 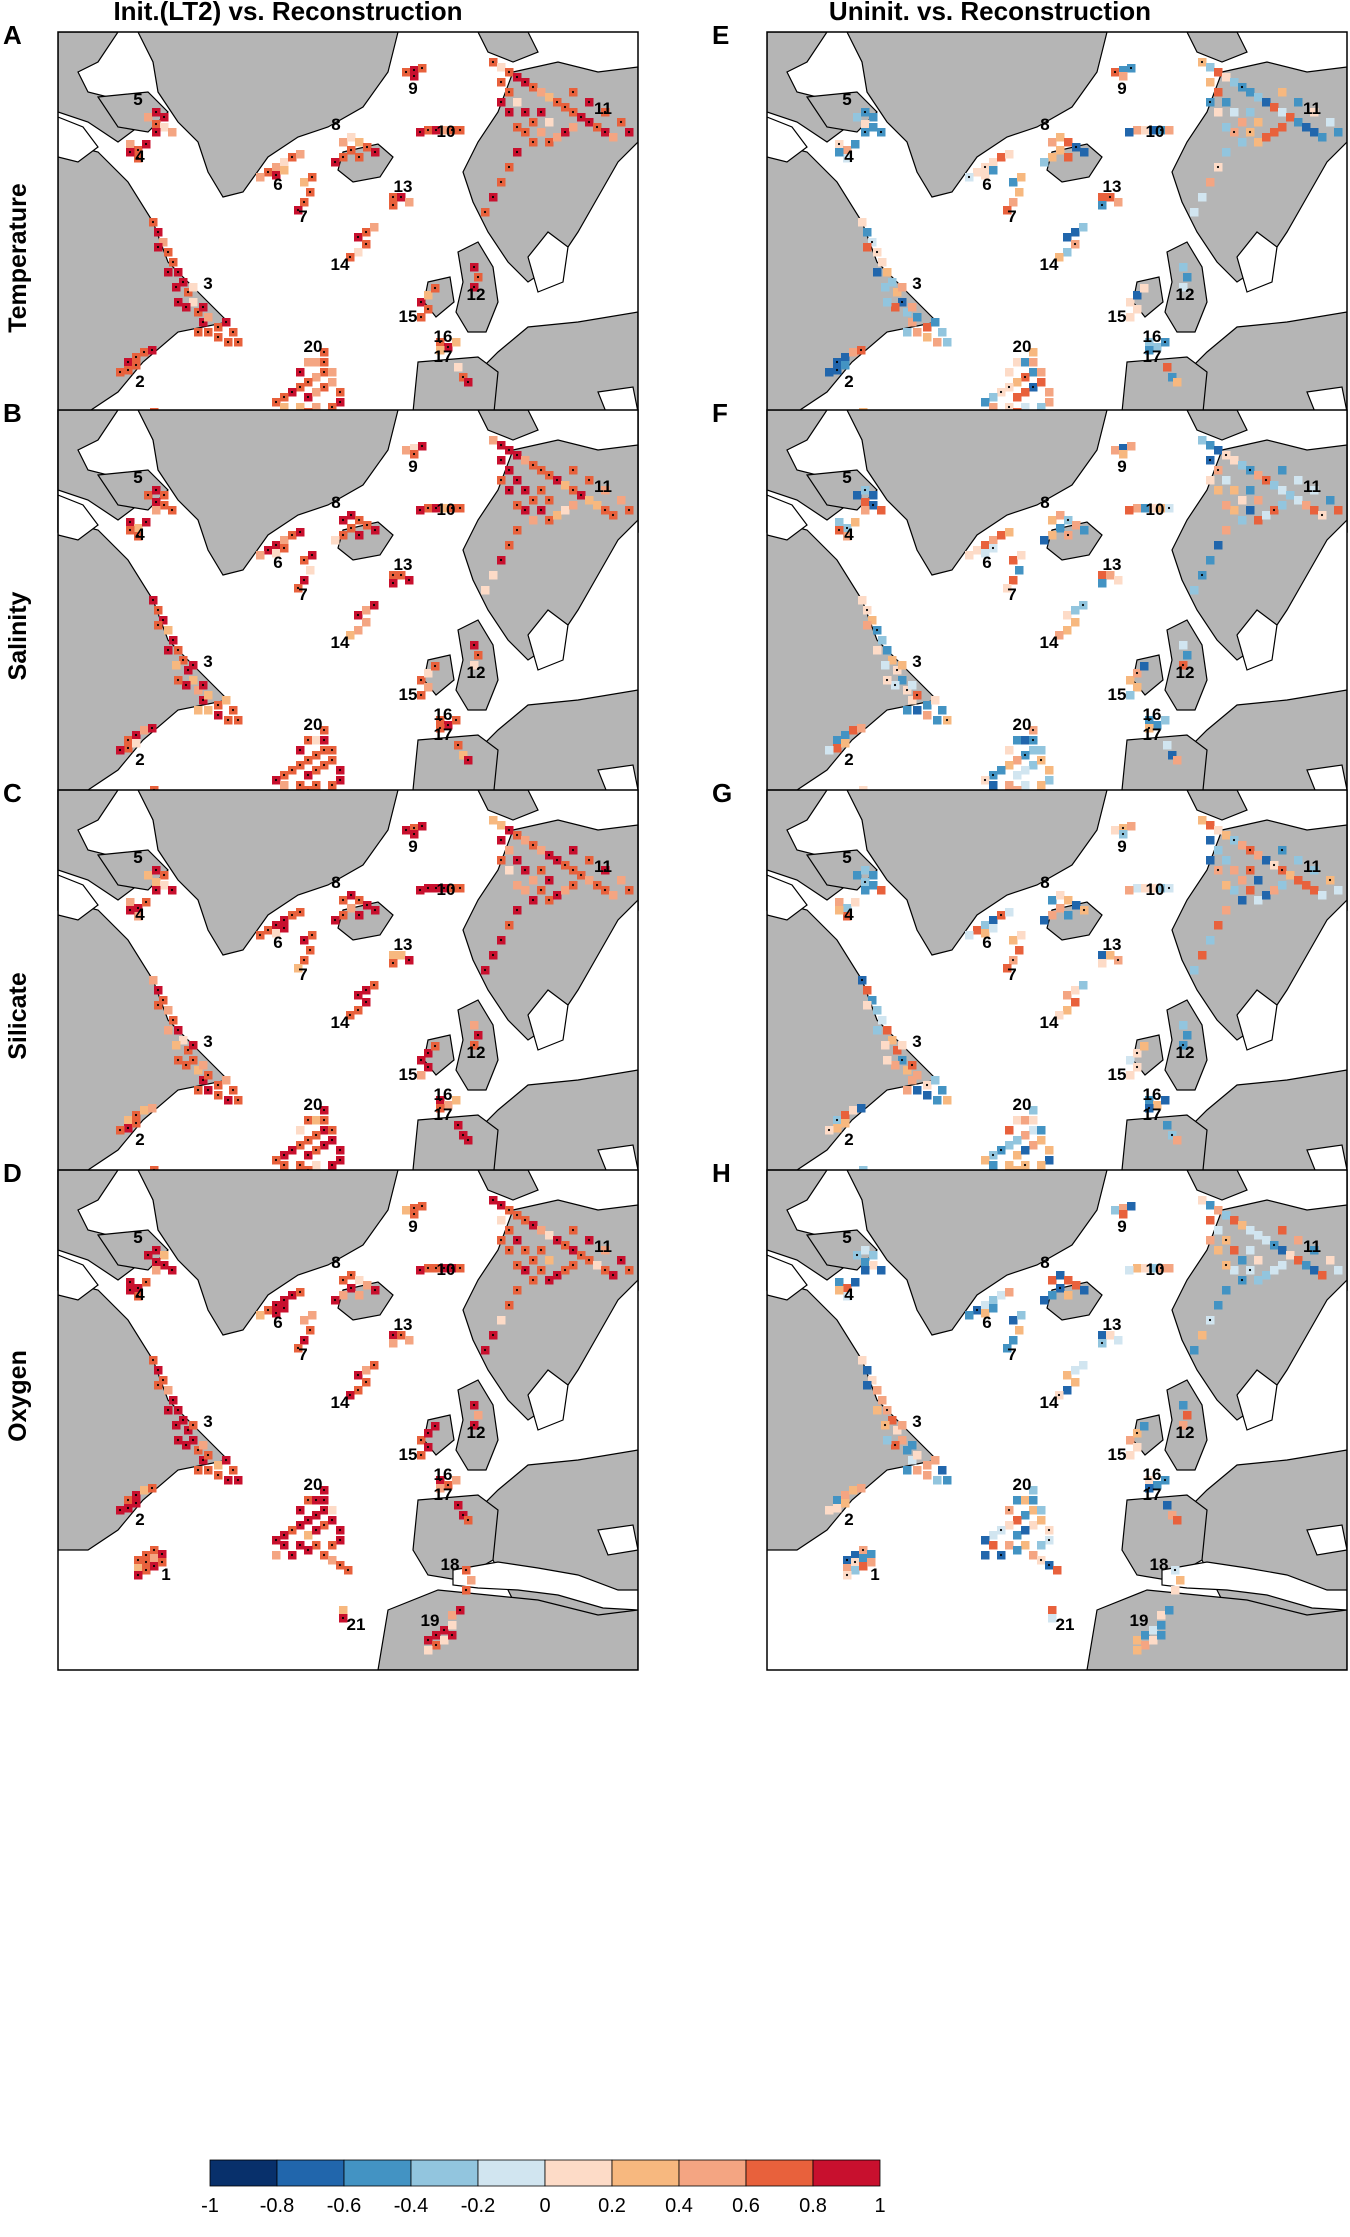 What do you see at coordinates (340, 642) in the screenshot?
I see `region-label-14: 14` at bounding box center [340, 642].